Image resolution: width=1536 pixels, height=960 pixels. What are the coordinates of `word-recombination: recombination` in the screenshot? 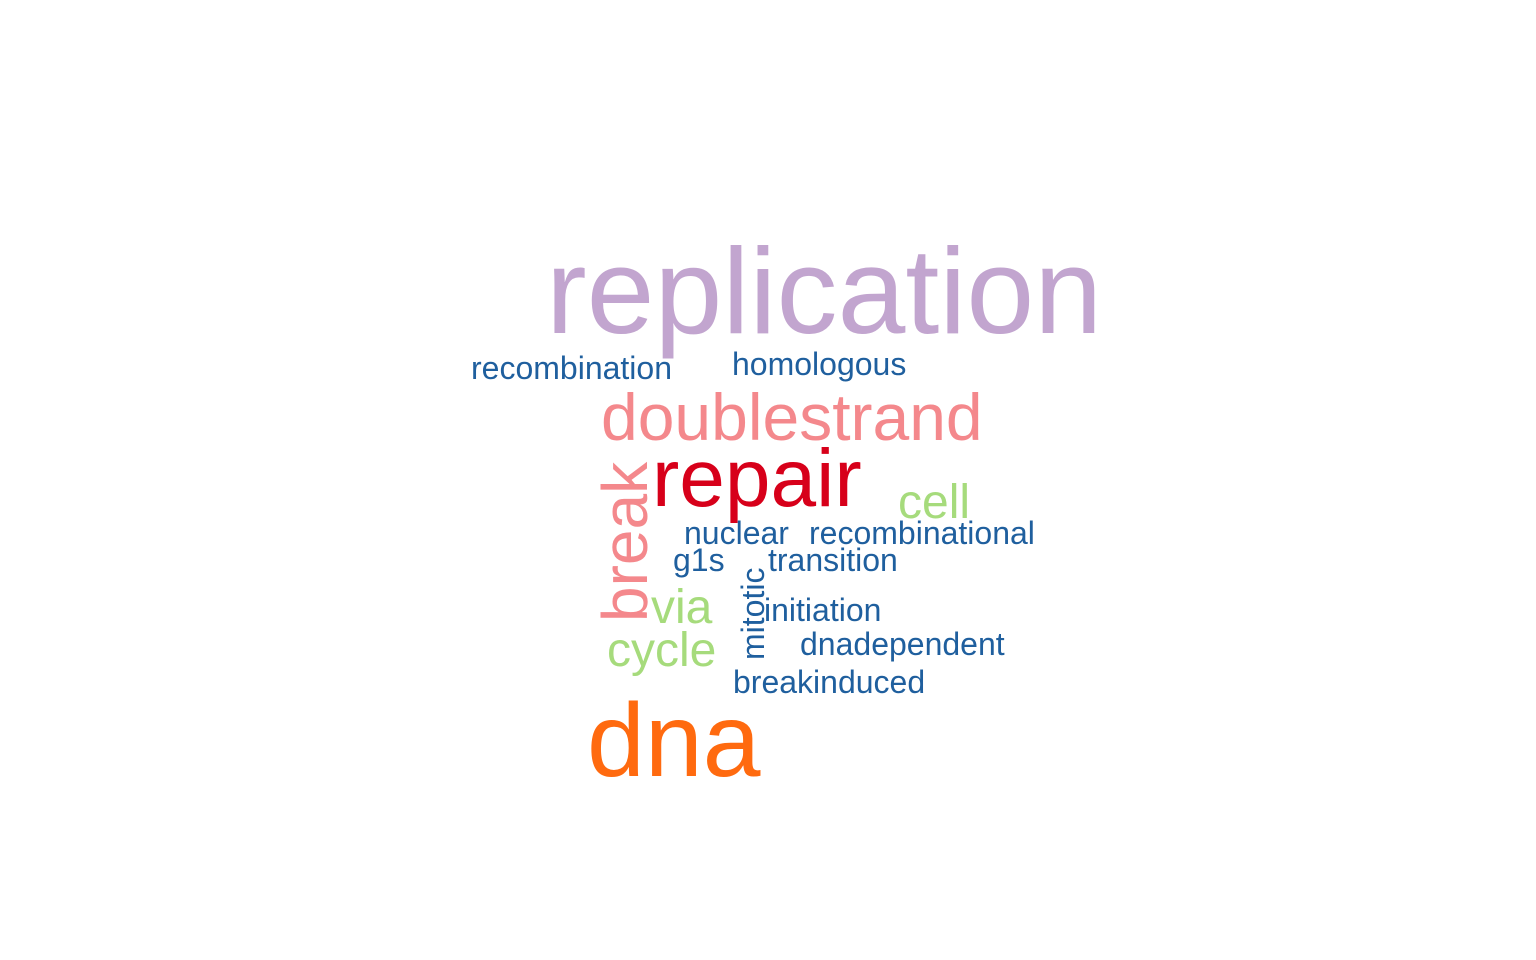 It's located at (571, 368).